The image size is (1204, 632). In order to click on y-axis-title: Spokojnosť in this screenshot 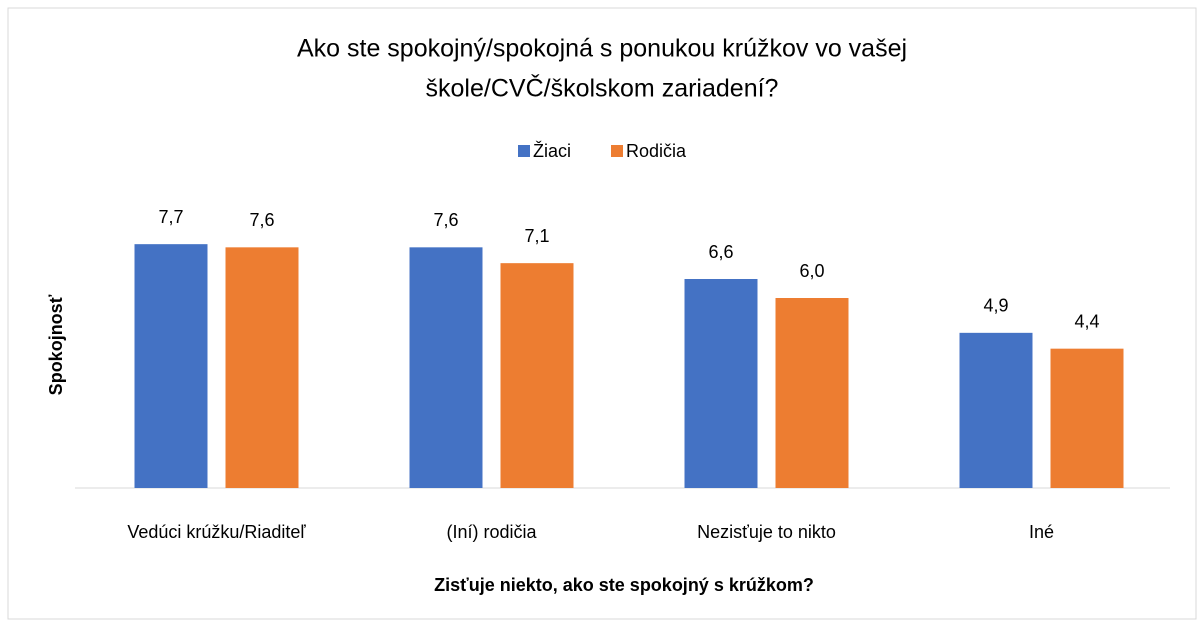, I will do `click(56, 344)`.